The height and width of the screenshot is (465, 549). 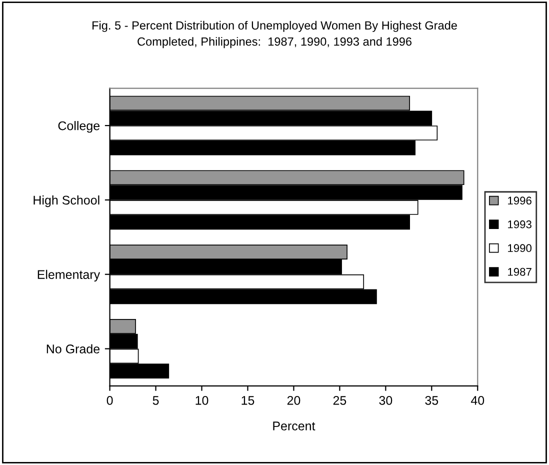 I want to click on legend-label: 1993, so click(x=520, y=224).